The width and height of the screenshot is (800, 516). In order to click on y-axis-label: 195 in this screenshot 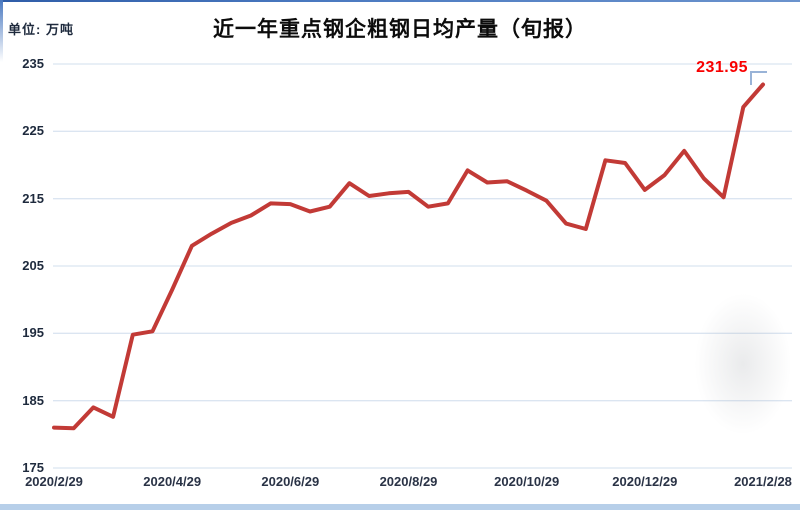, I will do `click(33, 333)`.